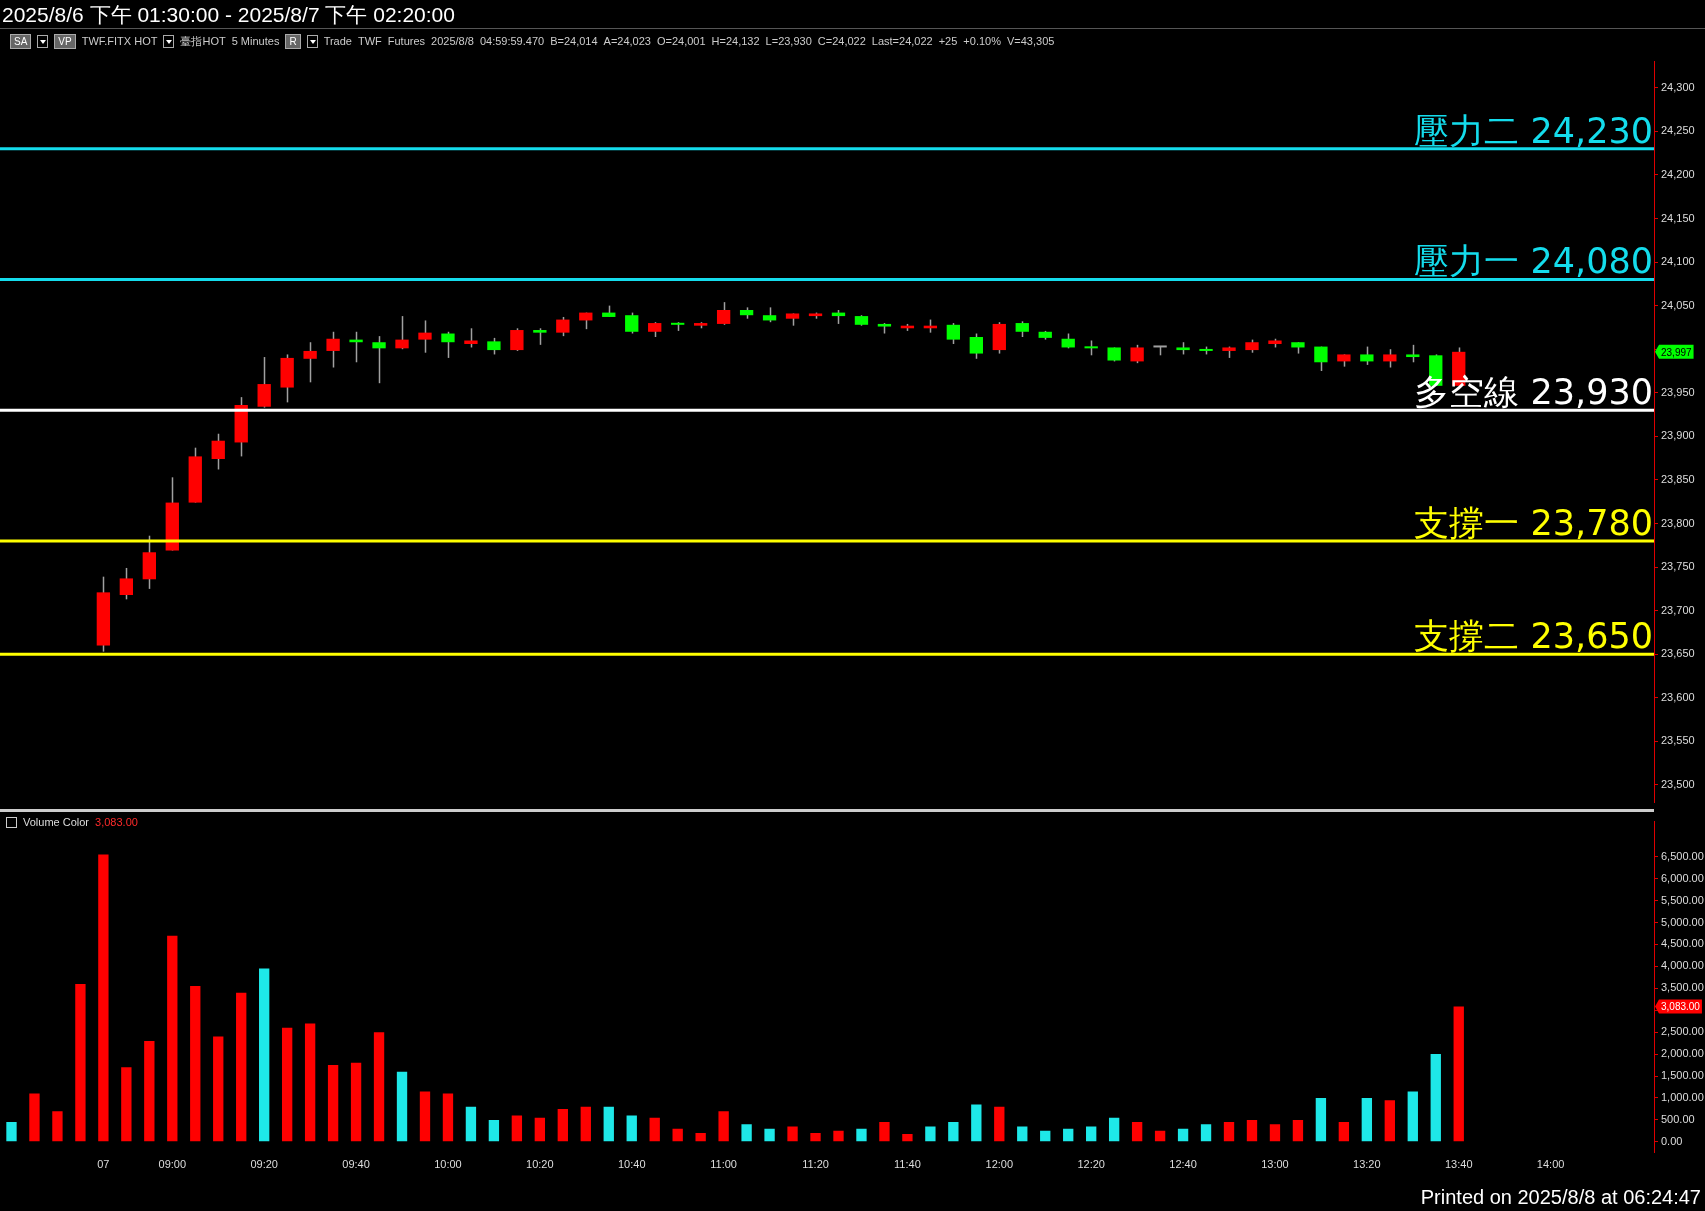  Describe the element at coordinates (1678, 130) in the screenshot. I see `y-tick-label: 24,250` at that location.